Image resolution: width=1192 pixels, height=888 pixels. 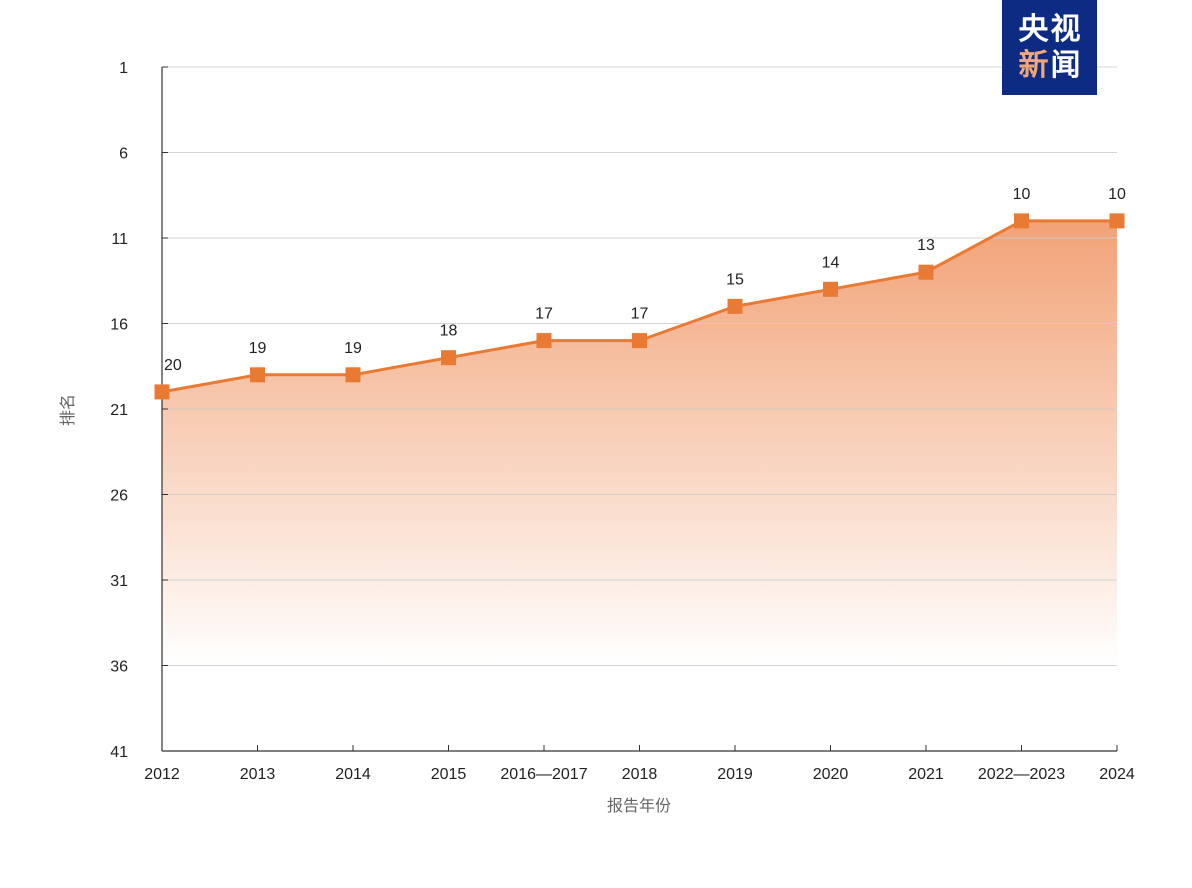 What do you see at coordinates (258, 774) in the screenshot?
I see `x-tick-label: 2013` at bounding box center [258, 774].